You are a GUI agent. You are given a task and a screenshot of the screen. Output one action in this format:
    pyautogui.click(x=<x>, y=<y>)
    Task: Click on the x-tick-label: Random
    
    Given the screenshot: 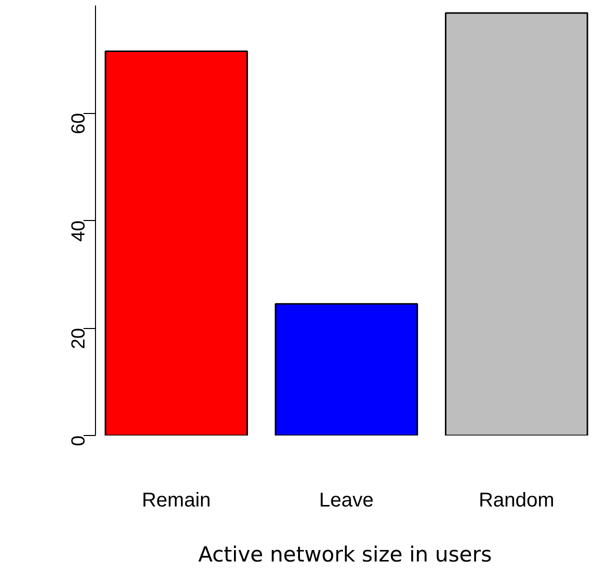 What is the action you would take?
    pyautogui.click(x=516, y=501)
    